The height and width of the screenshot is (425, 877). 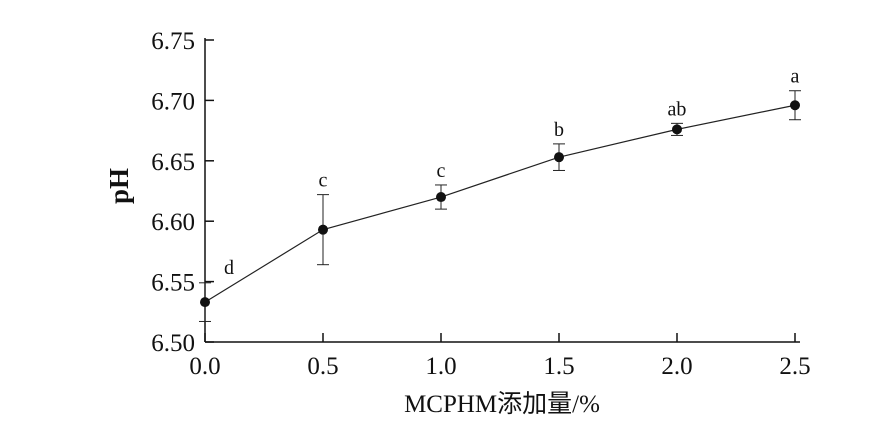 What do you see at coordinates (173, 283) in the screenshot?
I see `y-tick-label: 6.55` at bounding box center [173, 283].